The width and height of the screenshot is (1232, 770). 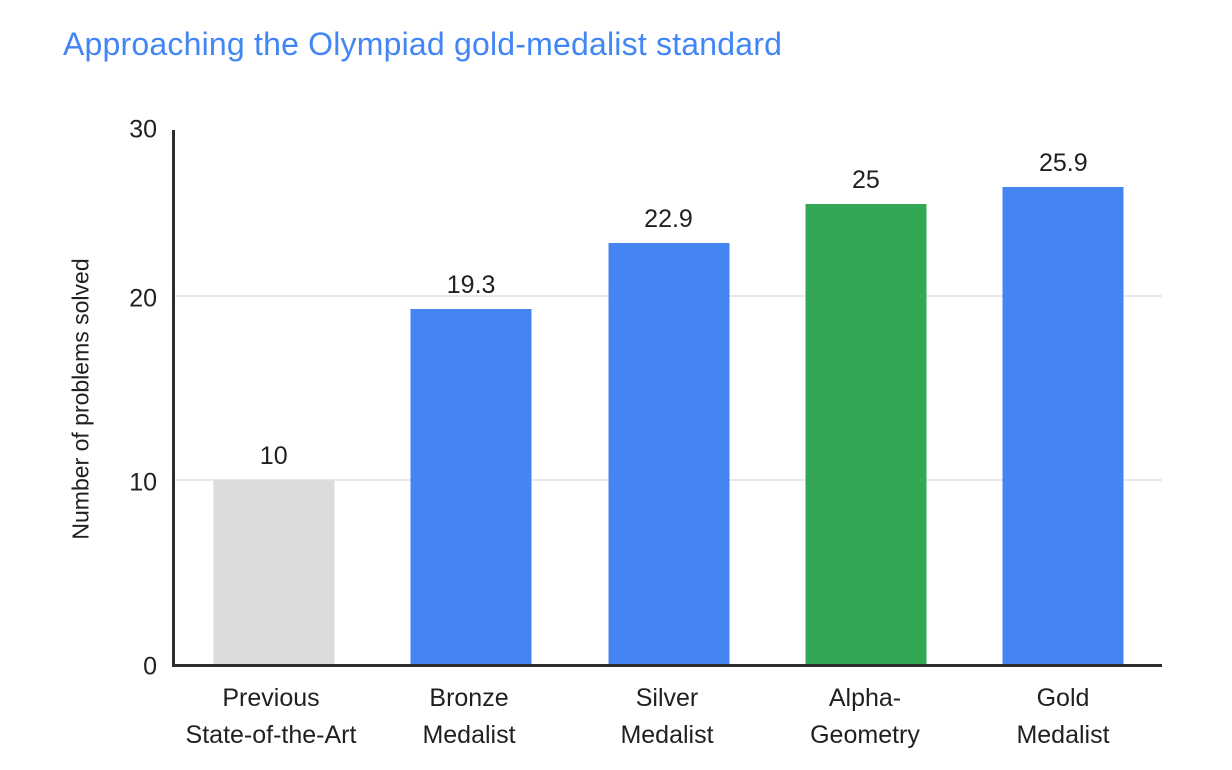 What do you see at coordinates (271, 716) in the screenshot?
I see `x-axis-category-label: Previous State-of-the-Art` at bounding box center [271, 716].